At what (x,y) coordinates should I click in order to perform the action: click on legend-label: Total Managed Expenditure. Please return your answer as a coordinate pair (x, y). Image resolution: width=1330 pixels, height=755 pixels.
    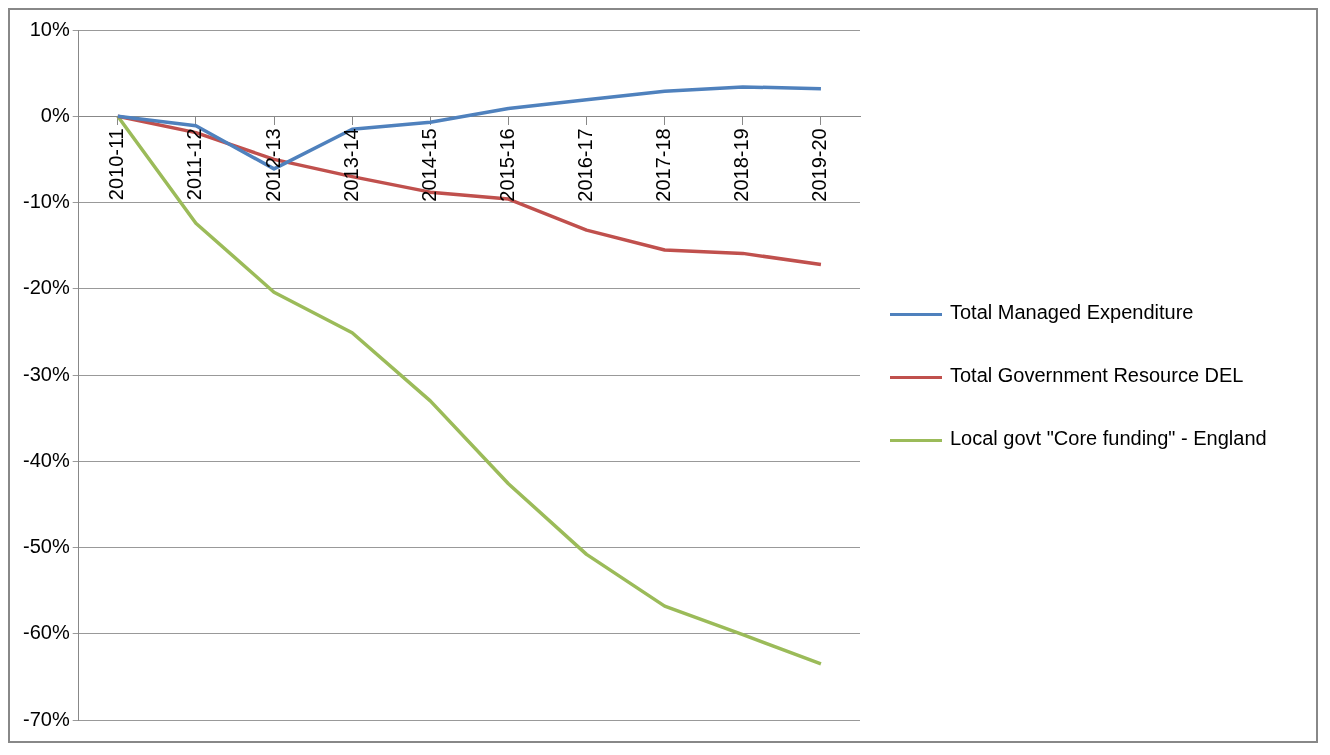
    Looking at the image, I should click on (1072, 312).